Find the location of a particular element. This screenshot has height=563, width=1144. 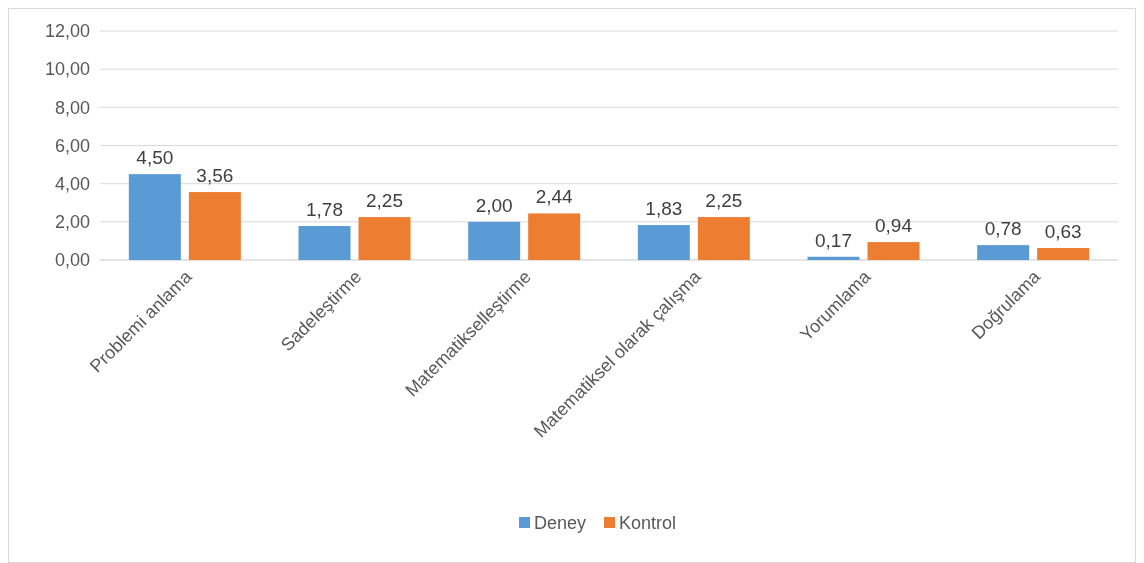

y-tick-label: 6,00 is located at coordinates (72, 145).